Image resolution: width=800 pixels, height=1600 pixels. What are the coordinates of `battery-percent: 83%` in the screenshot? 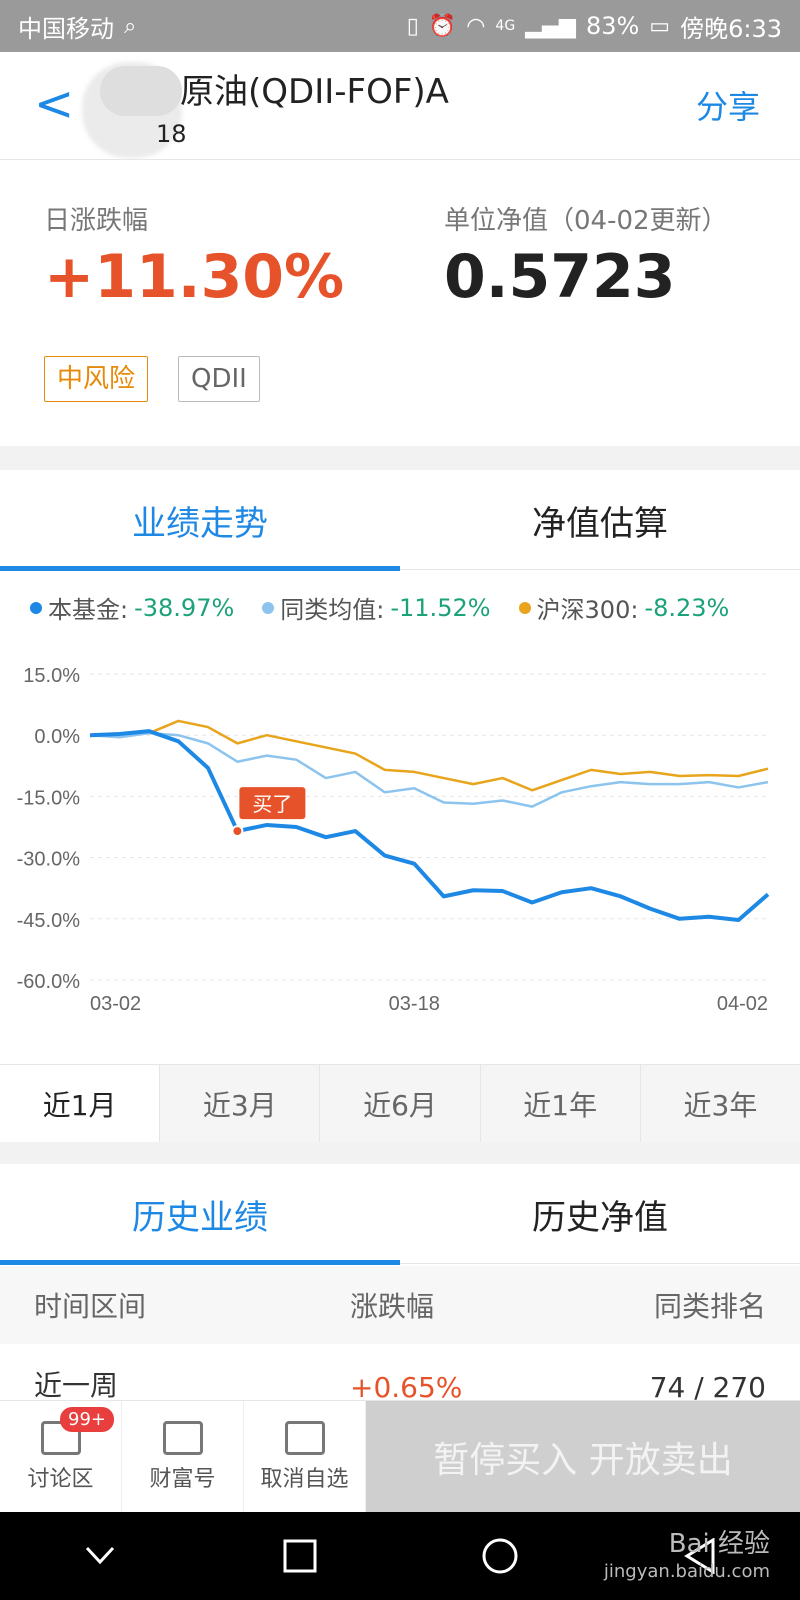 It's located at (612, 26).